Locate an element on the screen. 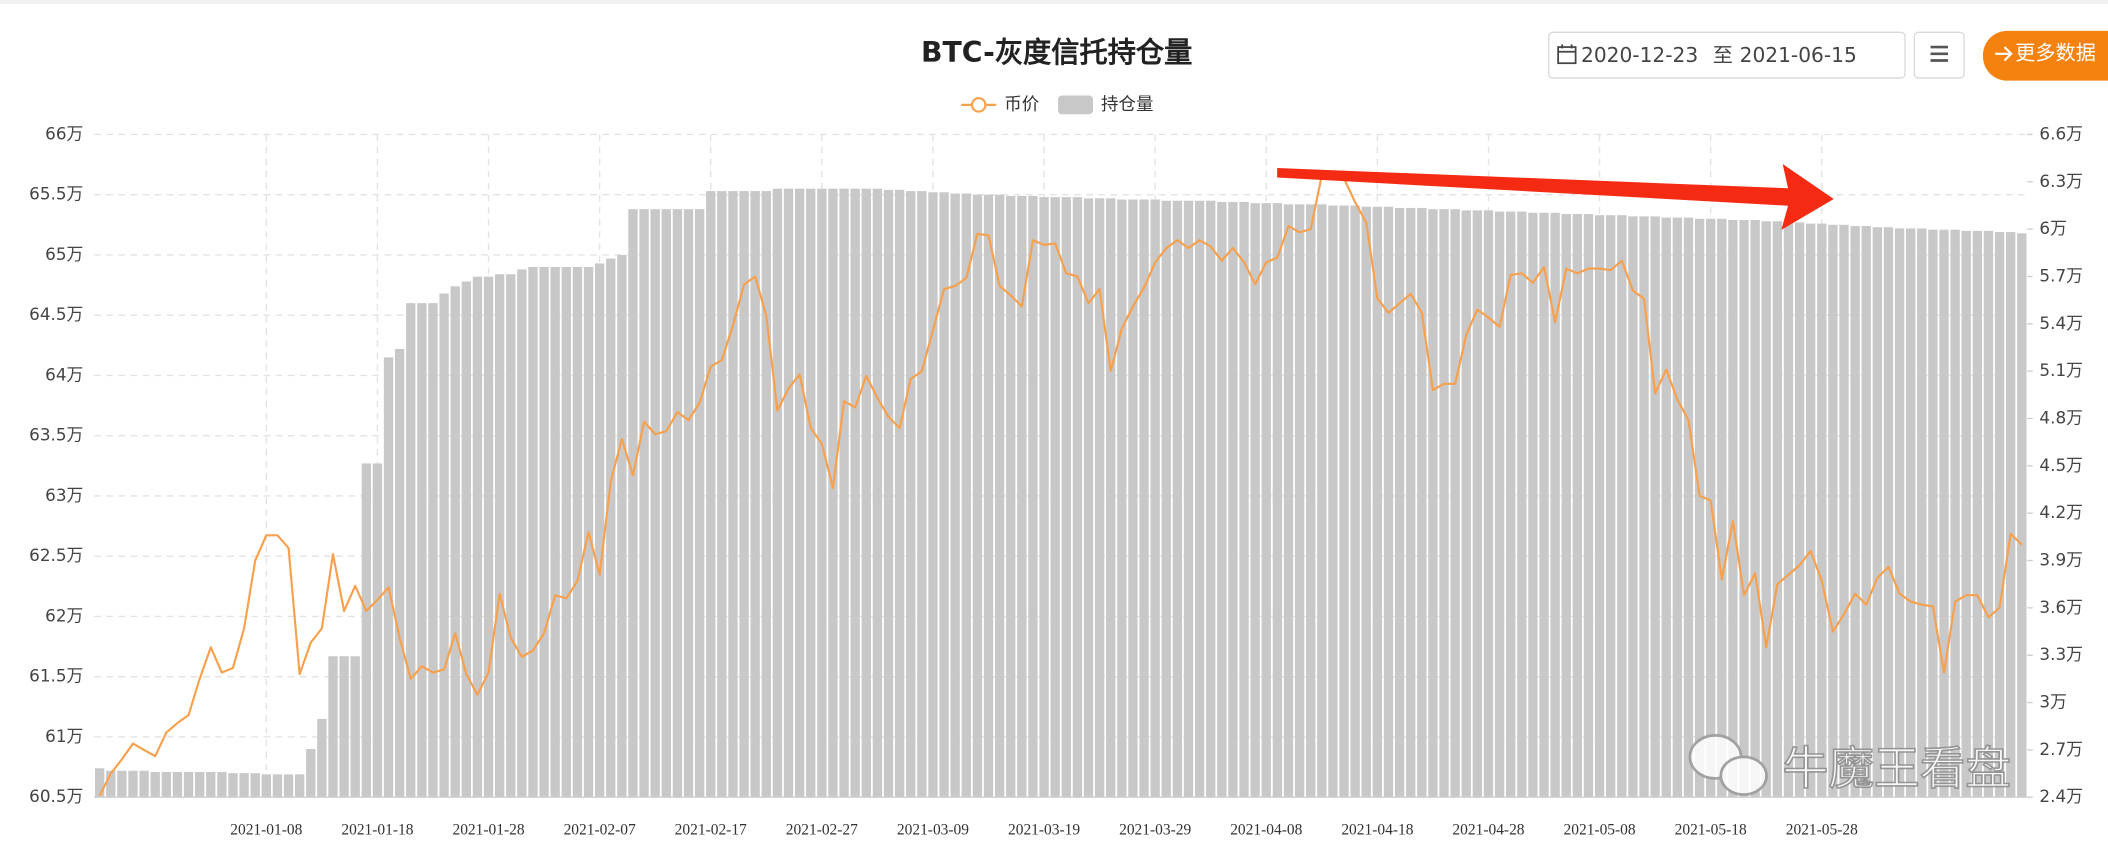 This screenshot has width=2108, height=864. legend-swatch is located at coordinates (1075, 105).